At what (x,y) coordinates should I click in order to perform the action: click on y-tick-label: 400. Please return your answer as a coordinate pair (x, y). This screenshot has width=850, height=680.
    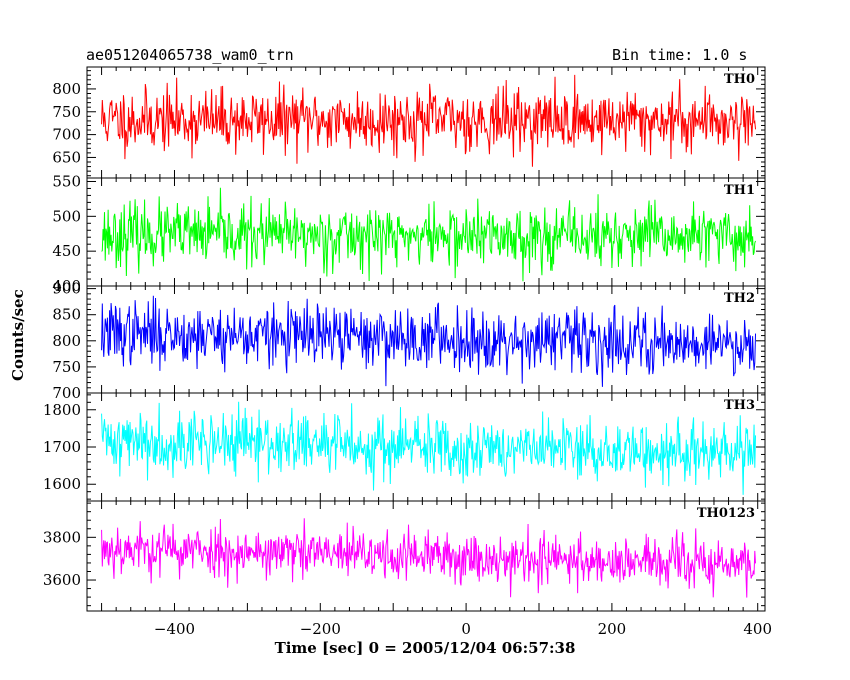
    Looking at the image, I should click on (66, 286).